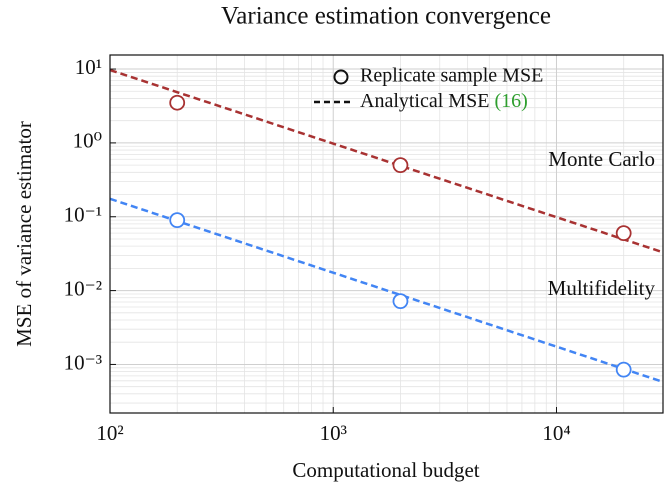  Describe the element at coordinates (386, 16) in the screenshot. I see `chart-title: Variance estimation convergence` at that location.